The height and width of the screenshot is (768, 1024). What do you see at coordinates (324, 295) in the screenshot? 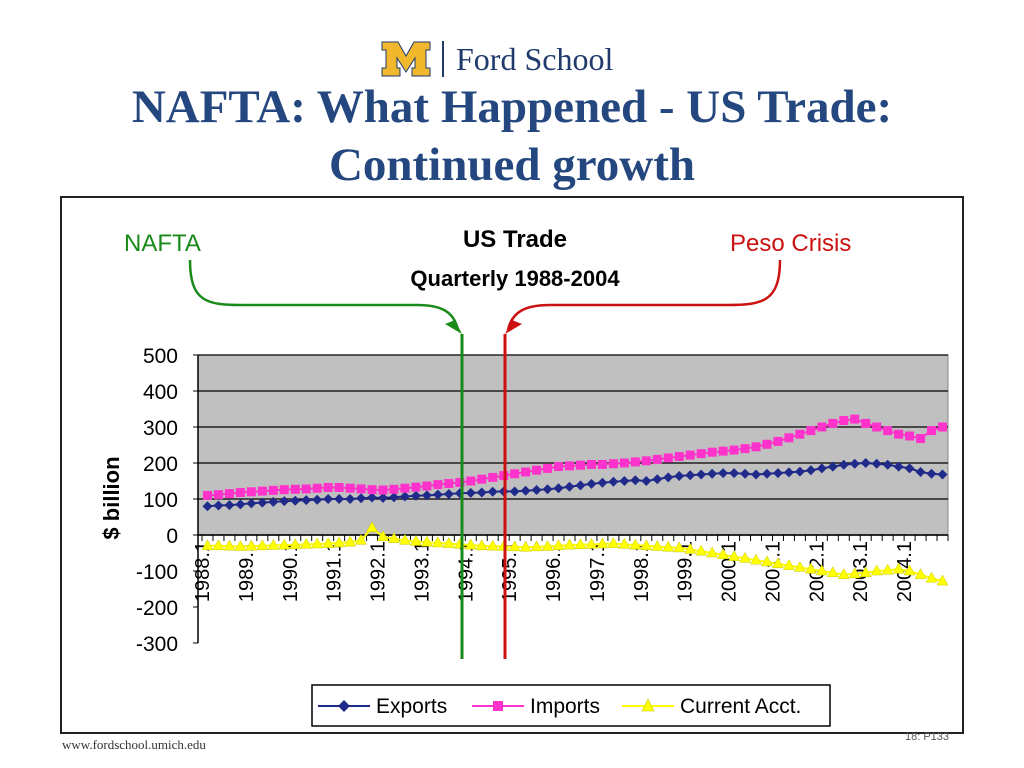
I see `nafta-arrow` at bounding box center [324, 295].